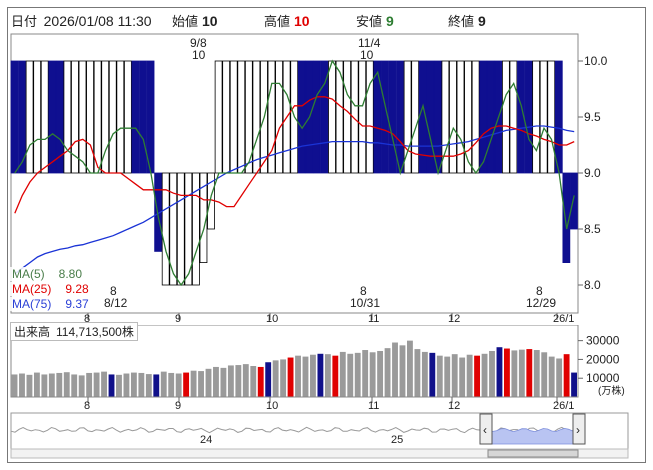 This screenshot has width=653, height=470. What do you see at coordinates (74, 331) in the screenshot?
I see `volume-label-box: 出来高 114,713,500株` at bounding box center [74, 331].